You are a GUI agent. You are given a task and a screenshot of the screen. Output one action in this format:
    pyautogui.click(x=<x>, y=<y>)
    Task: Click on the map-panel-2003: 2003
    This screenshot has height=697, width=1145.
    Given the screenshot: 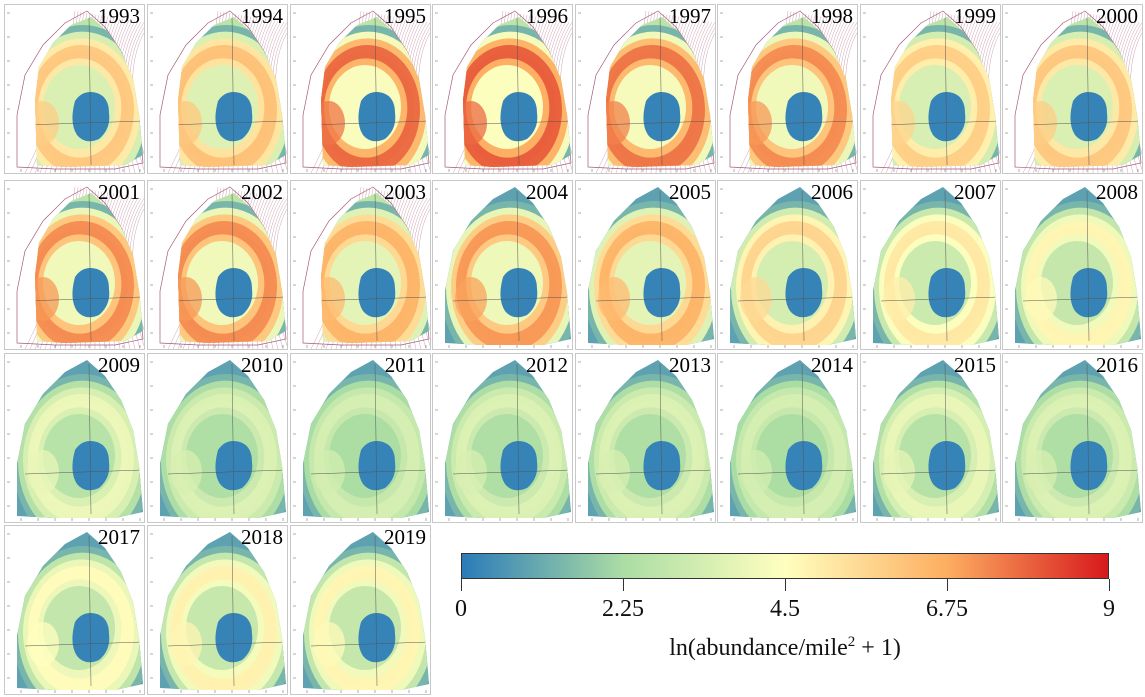 What is the action you would take?
    pyautogui.click(x=360, y=265)
    